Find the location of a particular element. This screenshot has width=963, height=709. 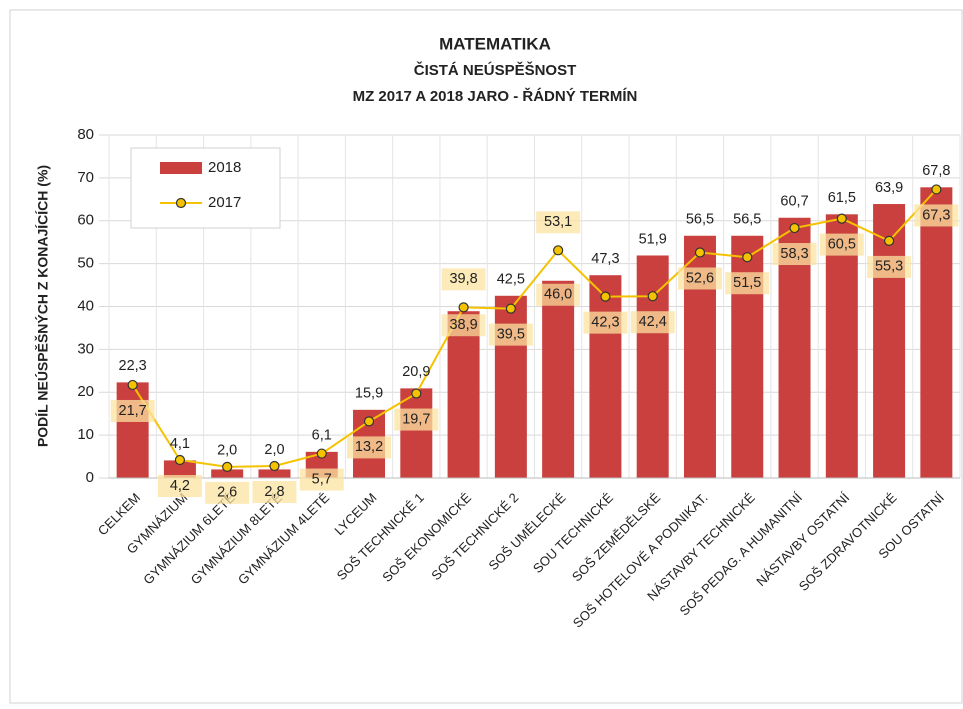

value-label: 19,7 is located at coordinates (416, 419).